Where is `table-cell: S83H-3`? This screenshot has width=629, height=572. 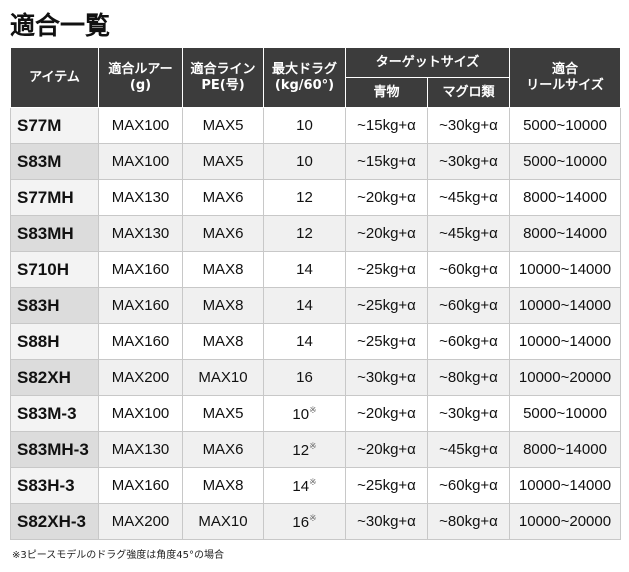
table-cell: S83H-3 is located at coordinates (54, 485).